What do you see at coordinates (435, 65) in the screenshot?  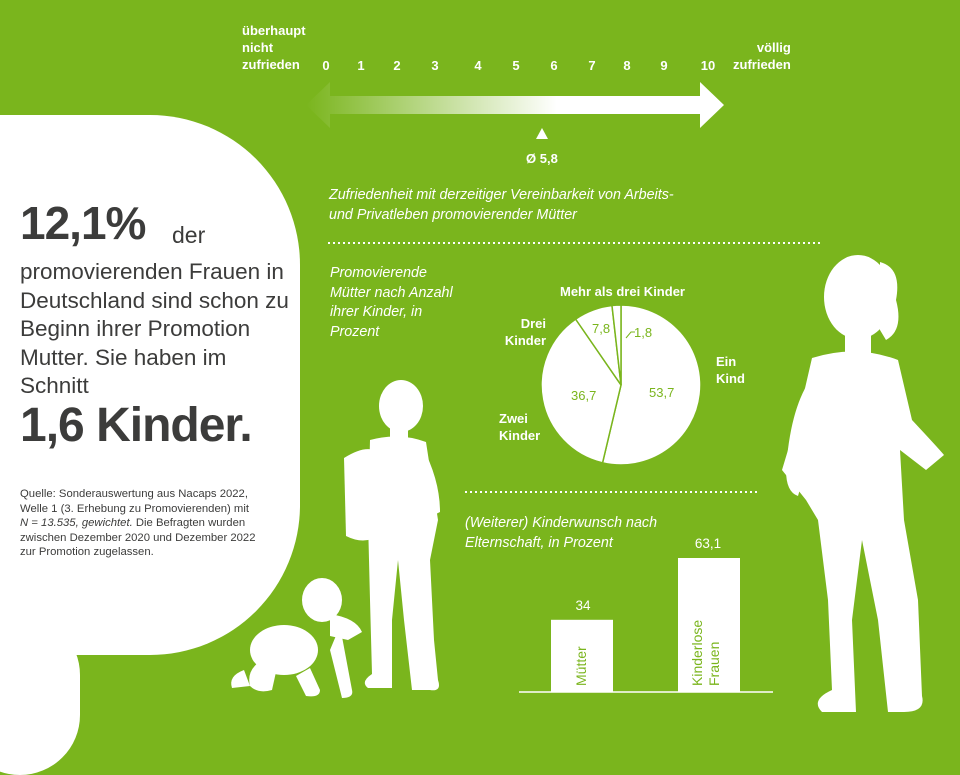 I see `scale-tick-label: 3` at bounding box center [435, 65].